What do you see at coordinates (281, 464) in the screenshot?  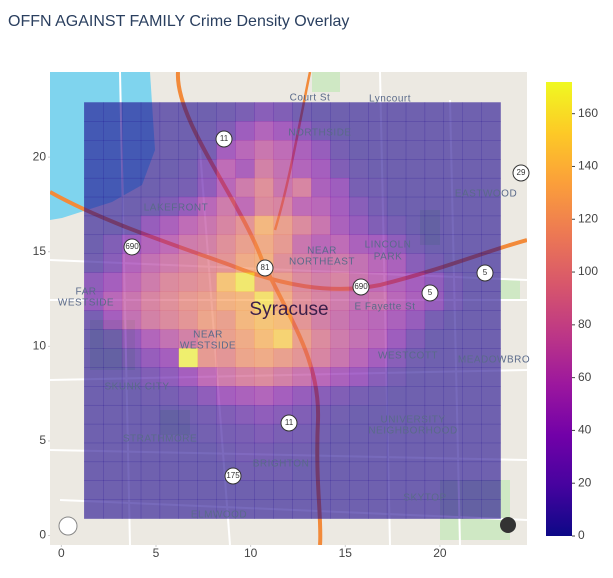 I see `map-label: BRIGHTON` at bounding box center [281, 464].